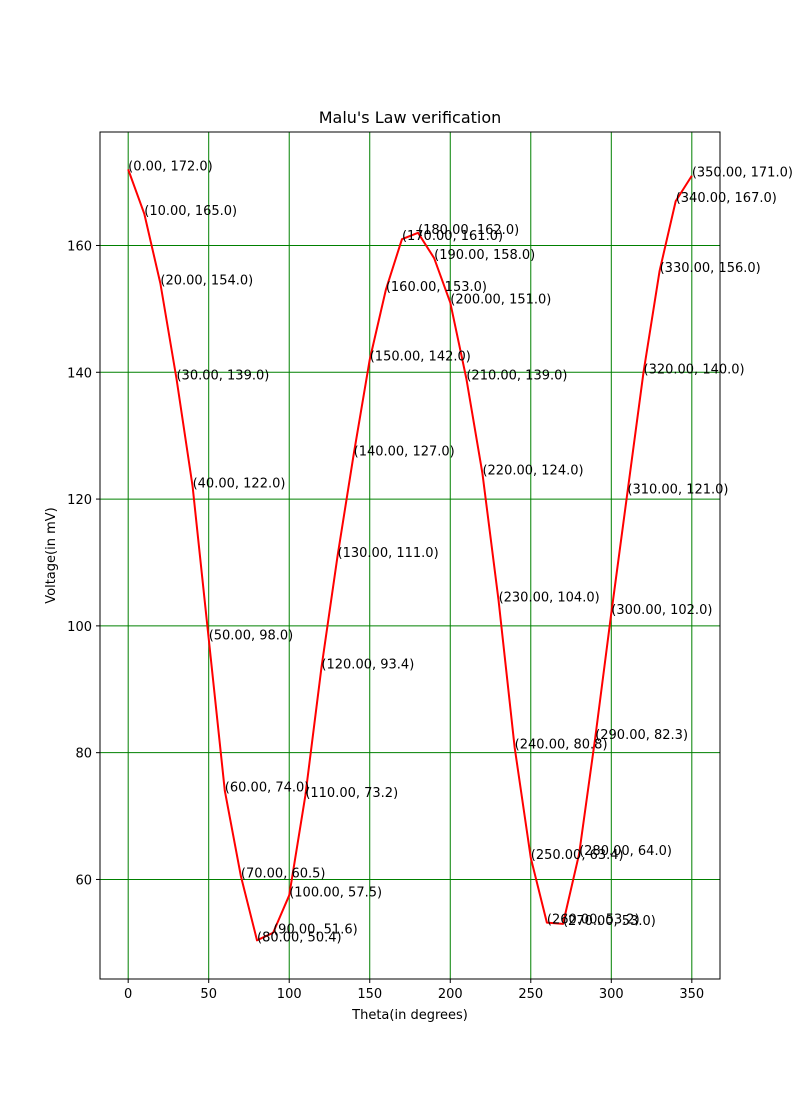  I want to click on x-axis-label: Theta(in degrees), so click(409, 1015).